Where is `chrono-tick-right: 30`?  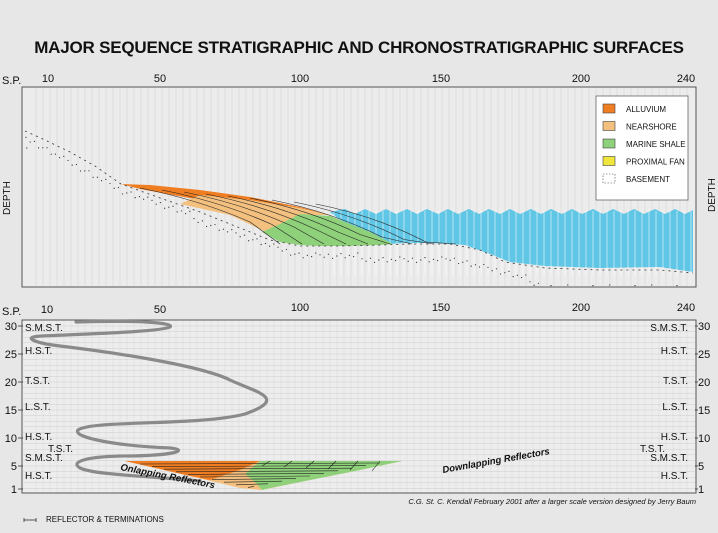 chrono-tick-right: 30 is located at coordinates (704, 327).